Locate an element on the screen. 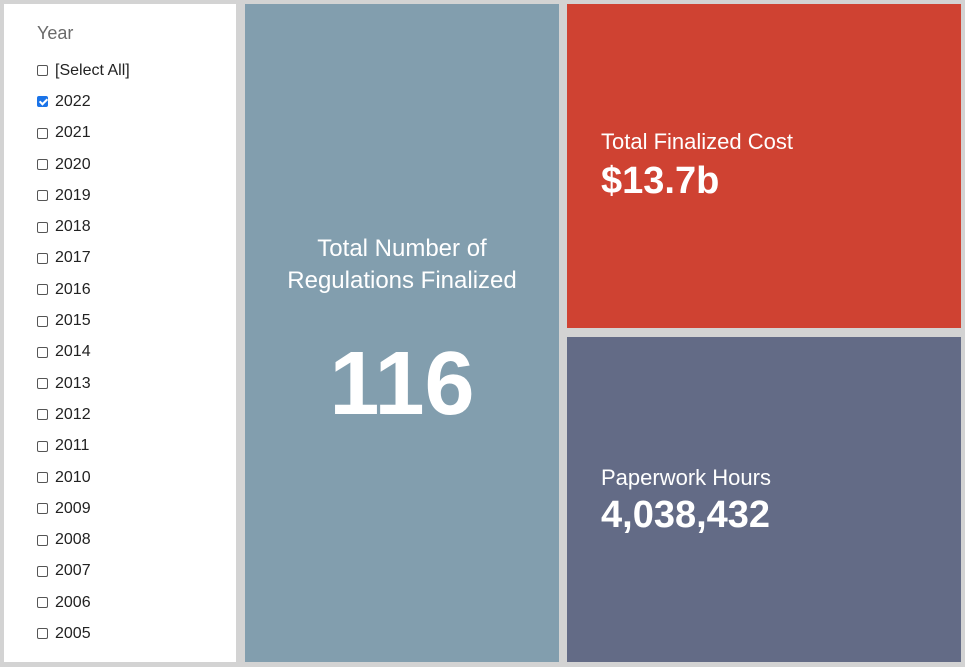  year-option: 2020 is located at coordinates (83, 164).